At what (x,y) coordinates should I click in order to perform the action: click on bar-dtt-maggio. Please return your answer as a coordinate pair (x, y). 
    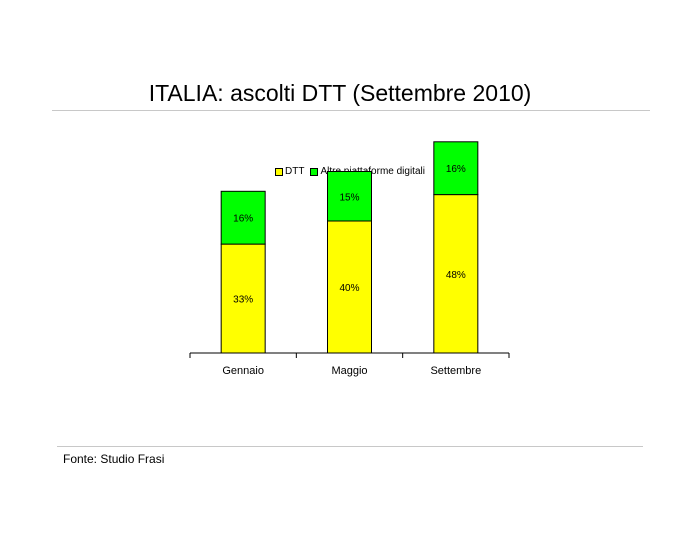
    Looking at the image, I should click on (349, 287).